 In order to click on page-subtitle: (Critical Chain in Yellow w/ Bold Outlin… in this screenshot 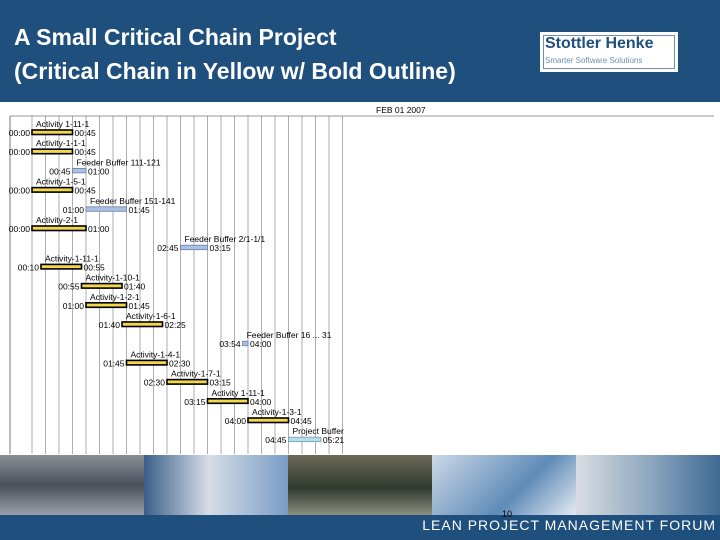, I will do `click(235, 71)`.